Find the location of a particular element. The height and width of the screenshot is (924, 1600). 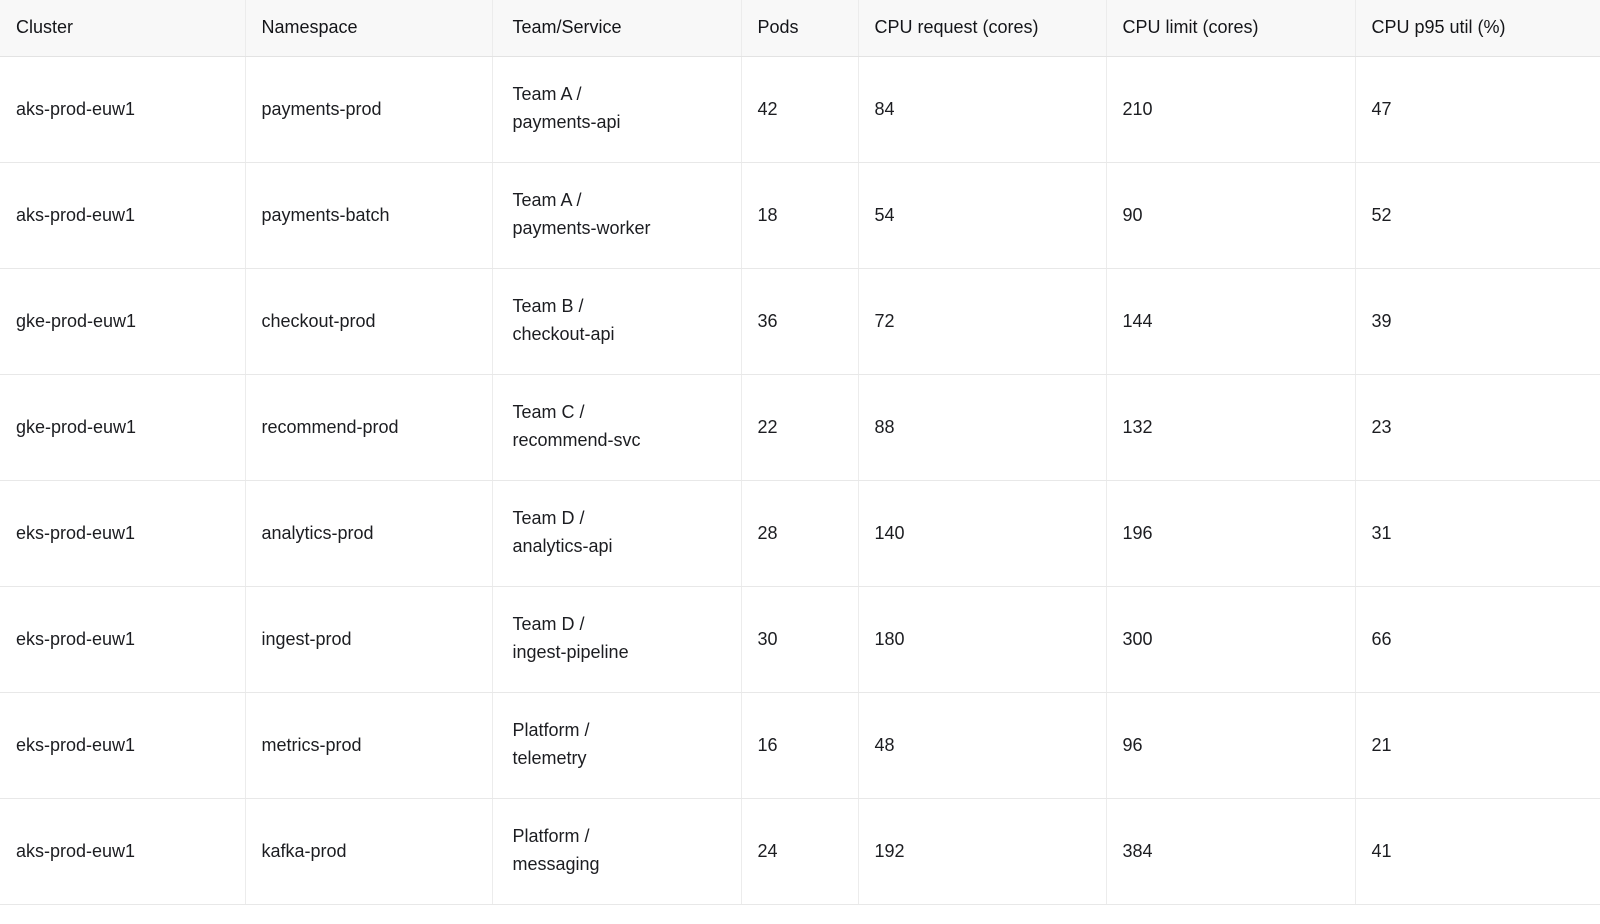

cell-pods: 42 is located at coordinates (800, 109).